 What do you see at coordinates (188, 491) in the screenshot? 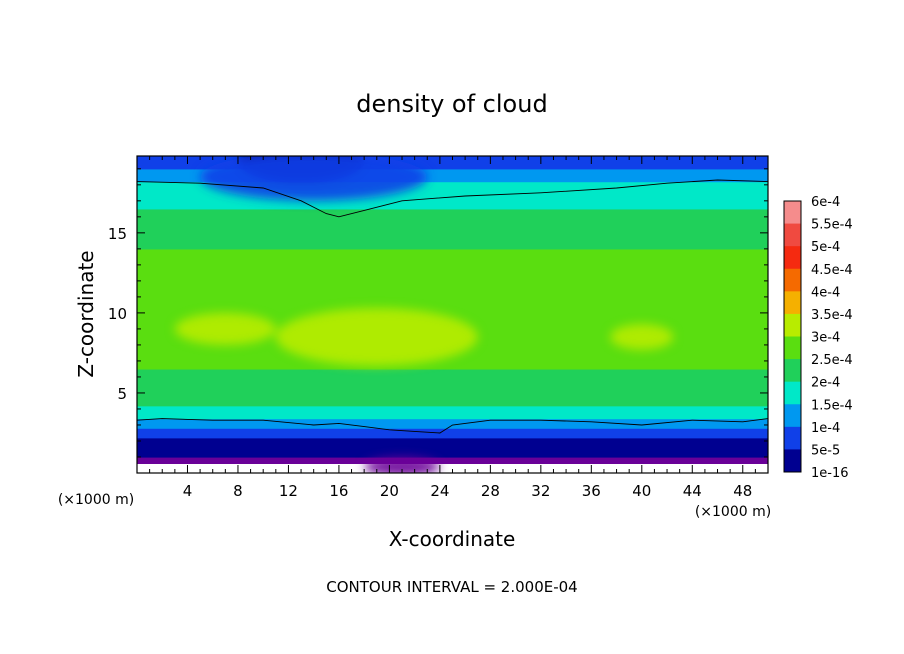
I see `x-tick-label: 4` at bounding box center [188, 491].